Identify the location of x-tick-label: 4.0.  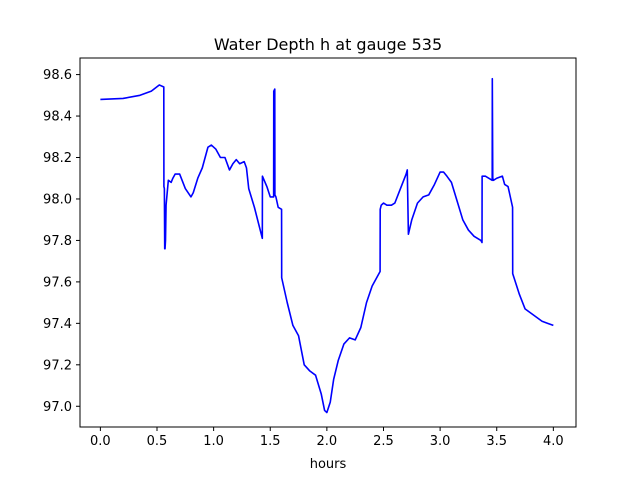
(553, 441).